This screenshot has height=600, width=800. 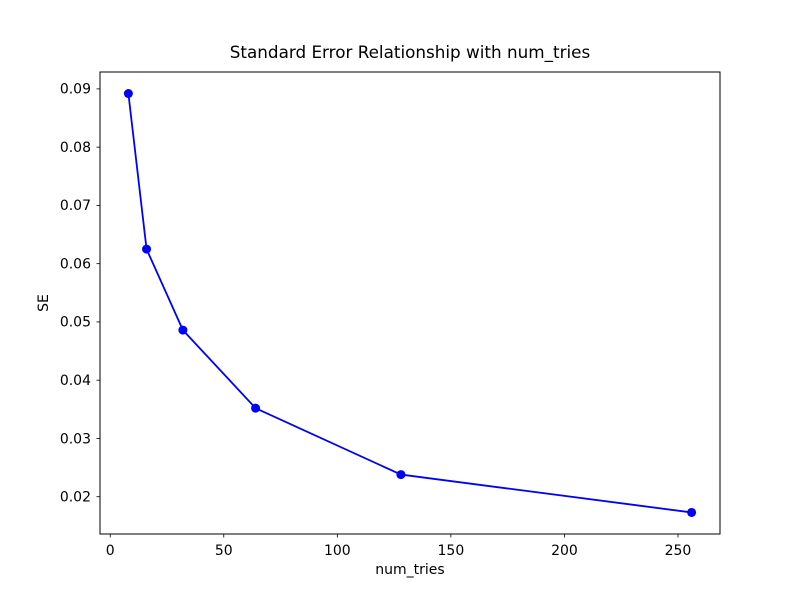 I want to click on x-tick-label: 100, so click(x=337, y=551).